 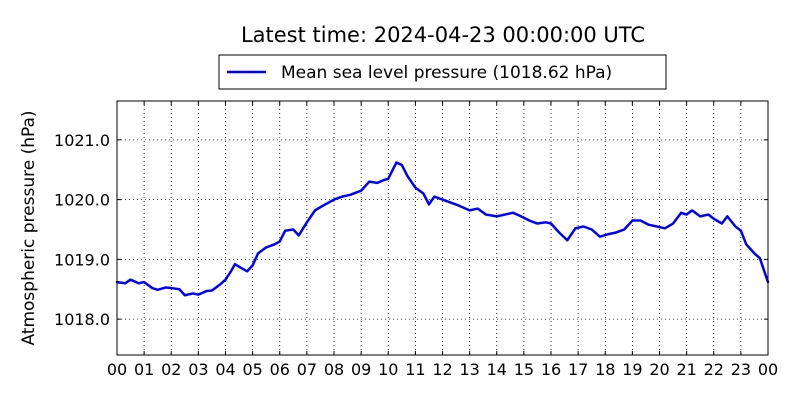 What do you see at coordinates (225, 369) in the screenshot?
I see `x-tick-label: 04` at bounding box center [225, 369].